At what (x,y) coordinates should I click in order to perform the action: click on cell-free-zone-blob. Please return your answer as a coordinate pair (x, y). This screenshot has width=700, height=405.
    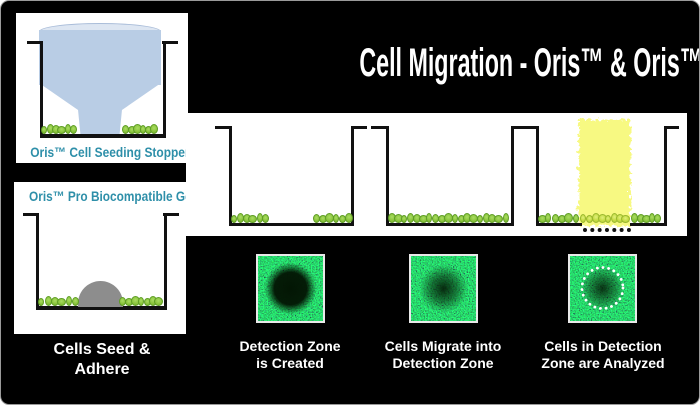
    Looking at the image, I should click on (290, 288).